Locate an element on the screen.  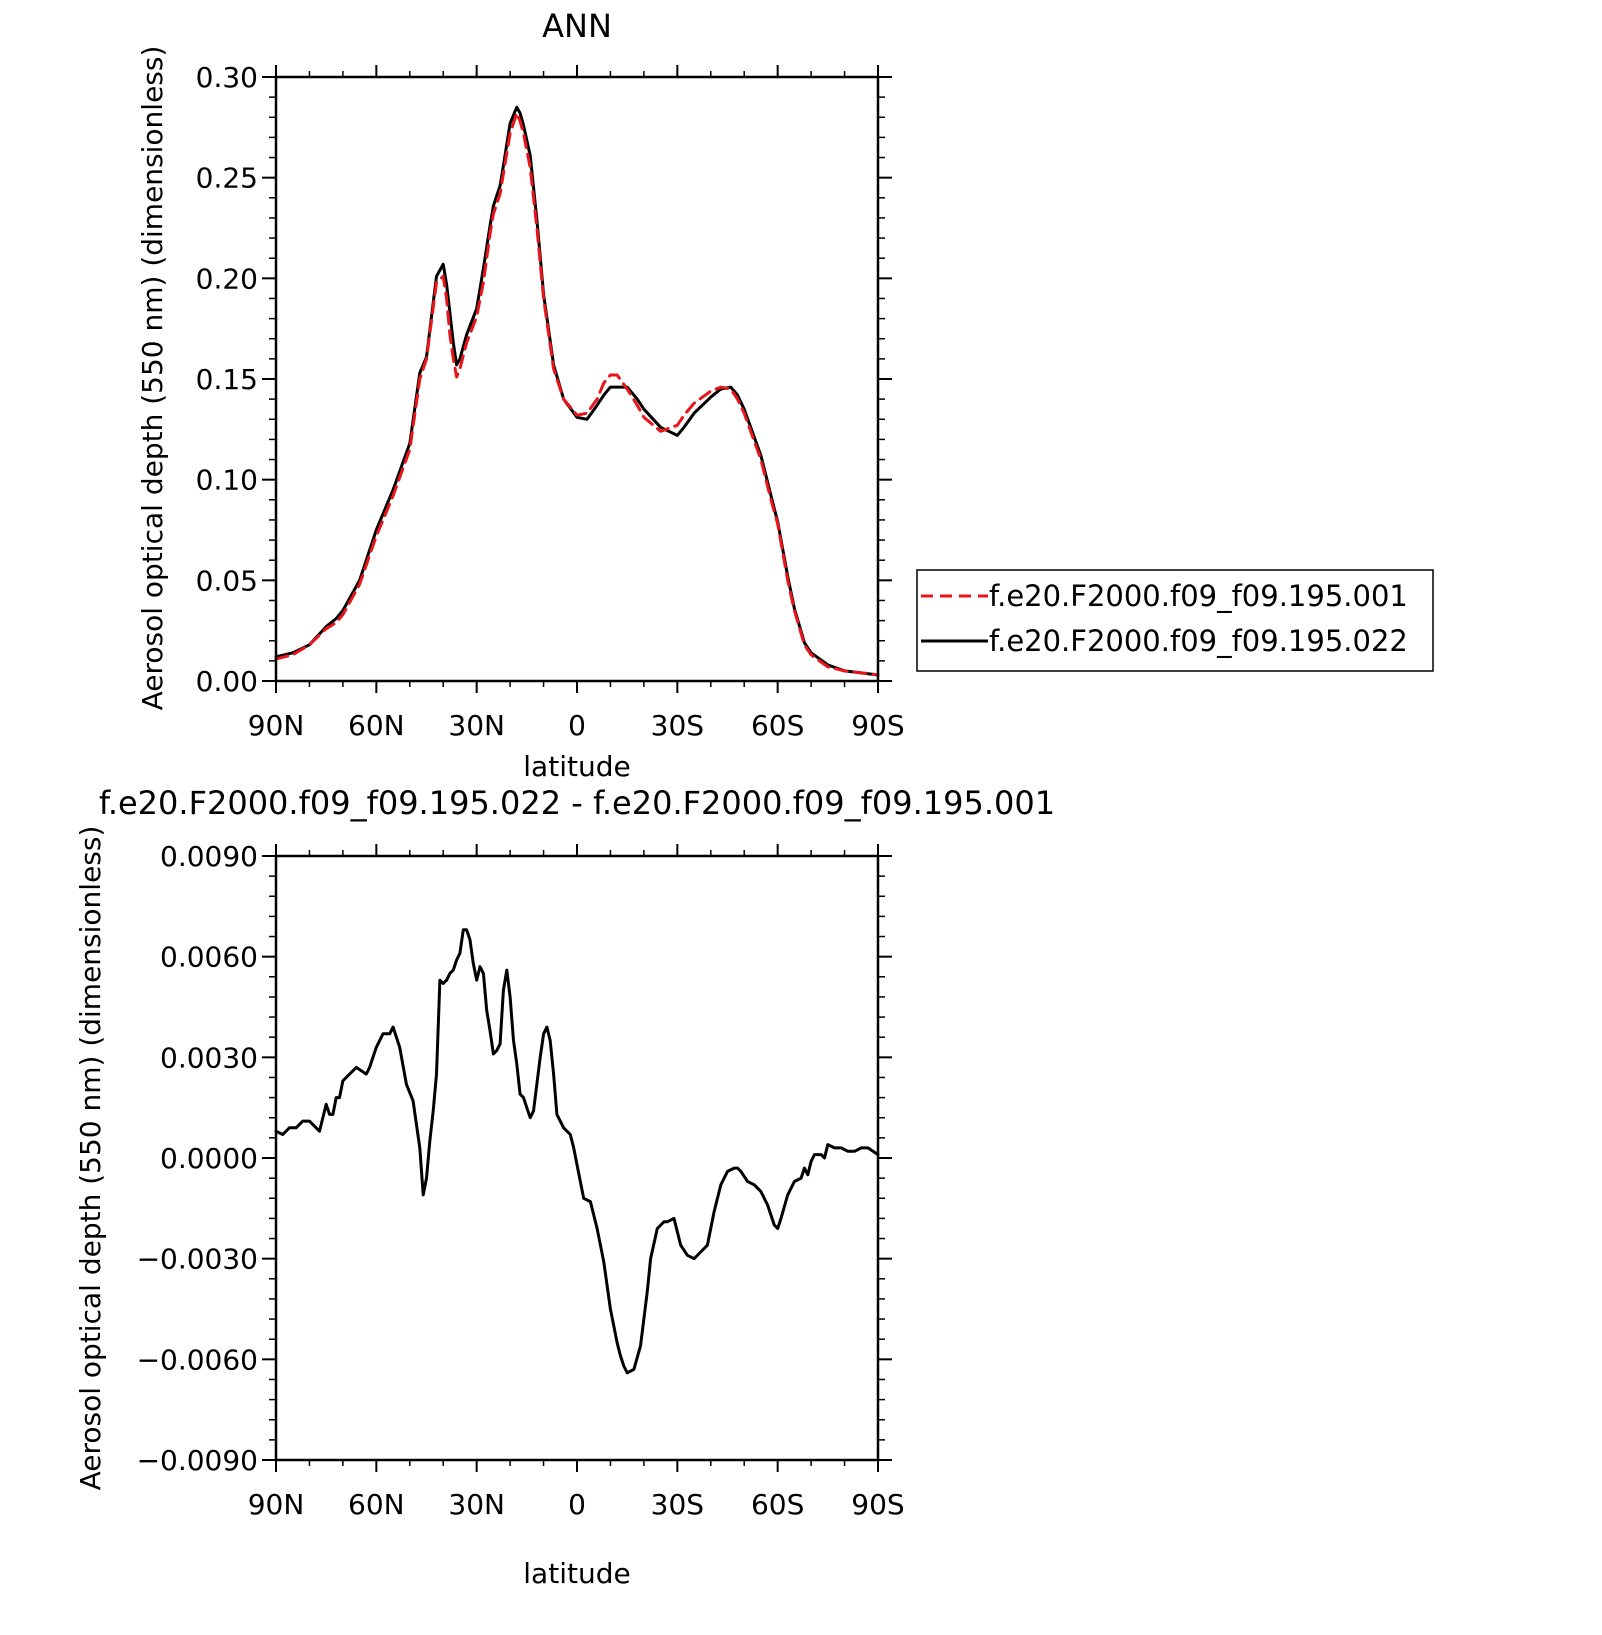
top-y-tick-labels: 0.00 0.05 0.10 0.15 0.20 0.25 0.30 is located at coordinates (227, 379).